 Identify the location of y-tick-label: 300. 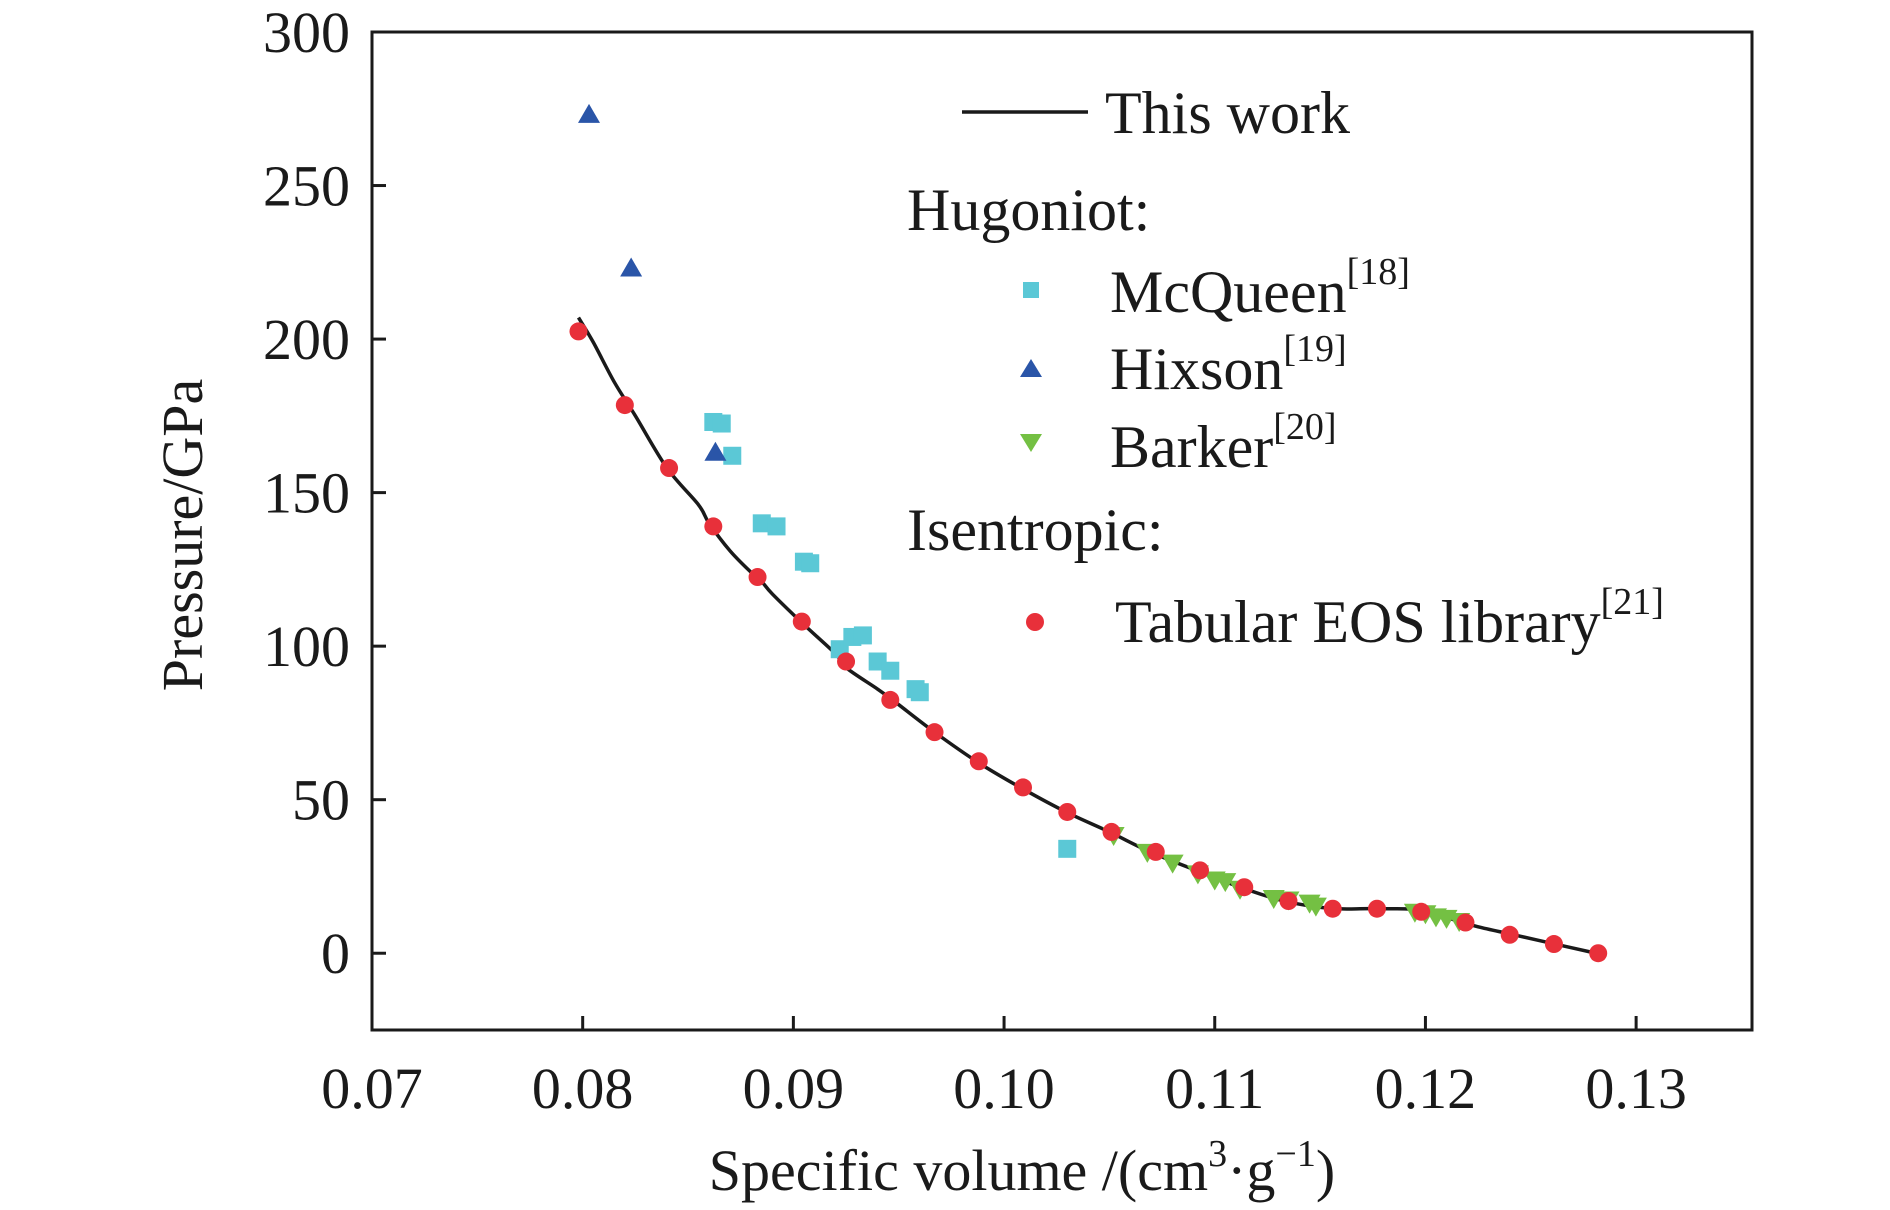
(306, 32).